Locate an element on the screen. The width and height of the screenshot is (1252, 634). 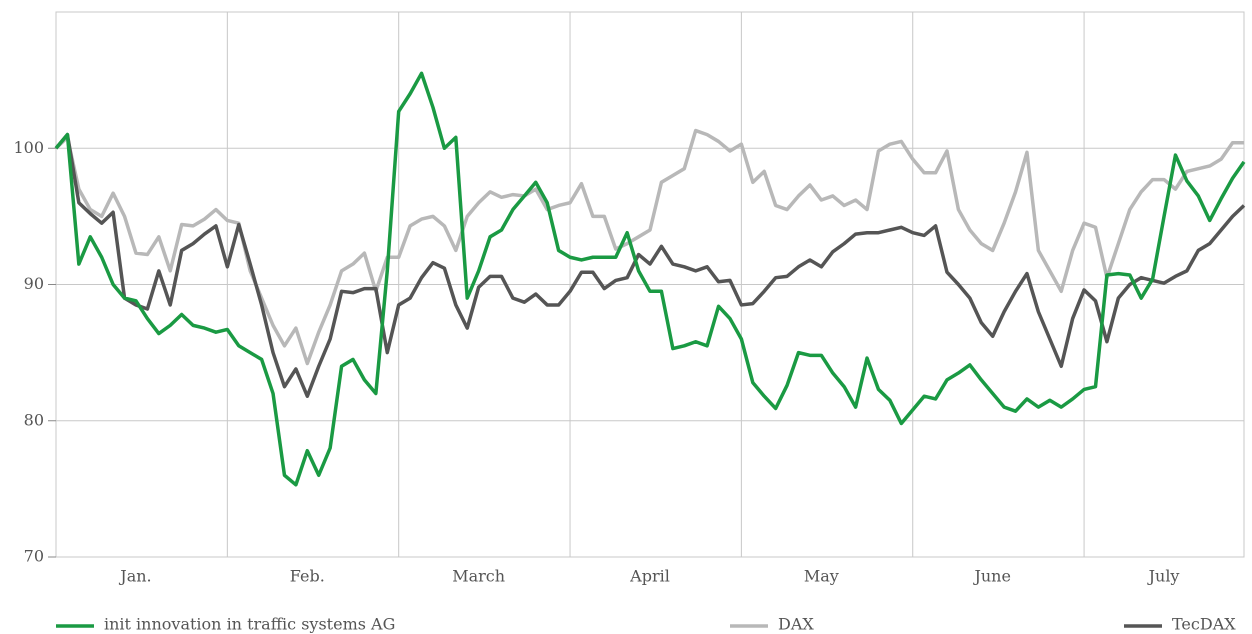
x-tick-label: March is located at coordinates (478, 576).